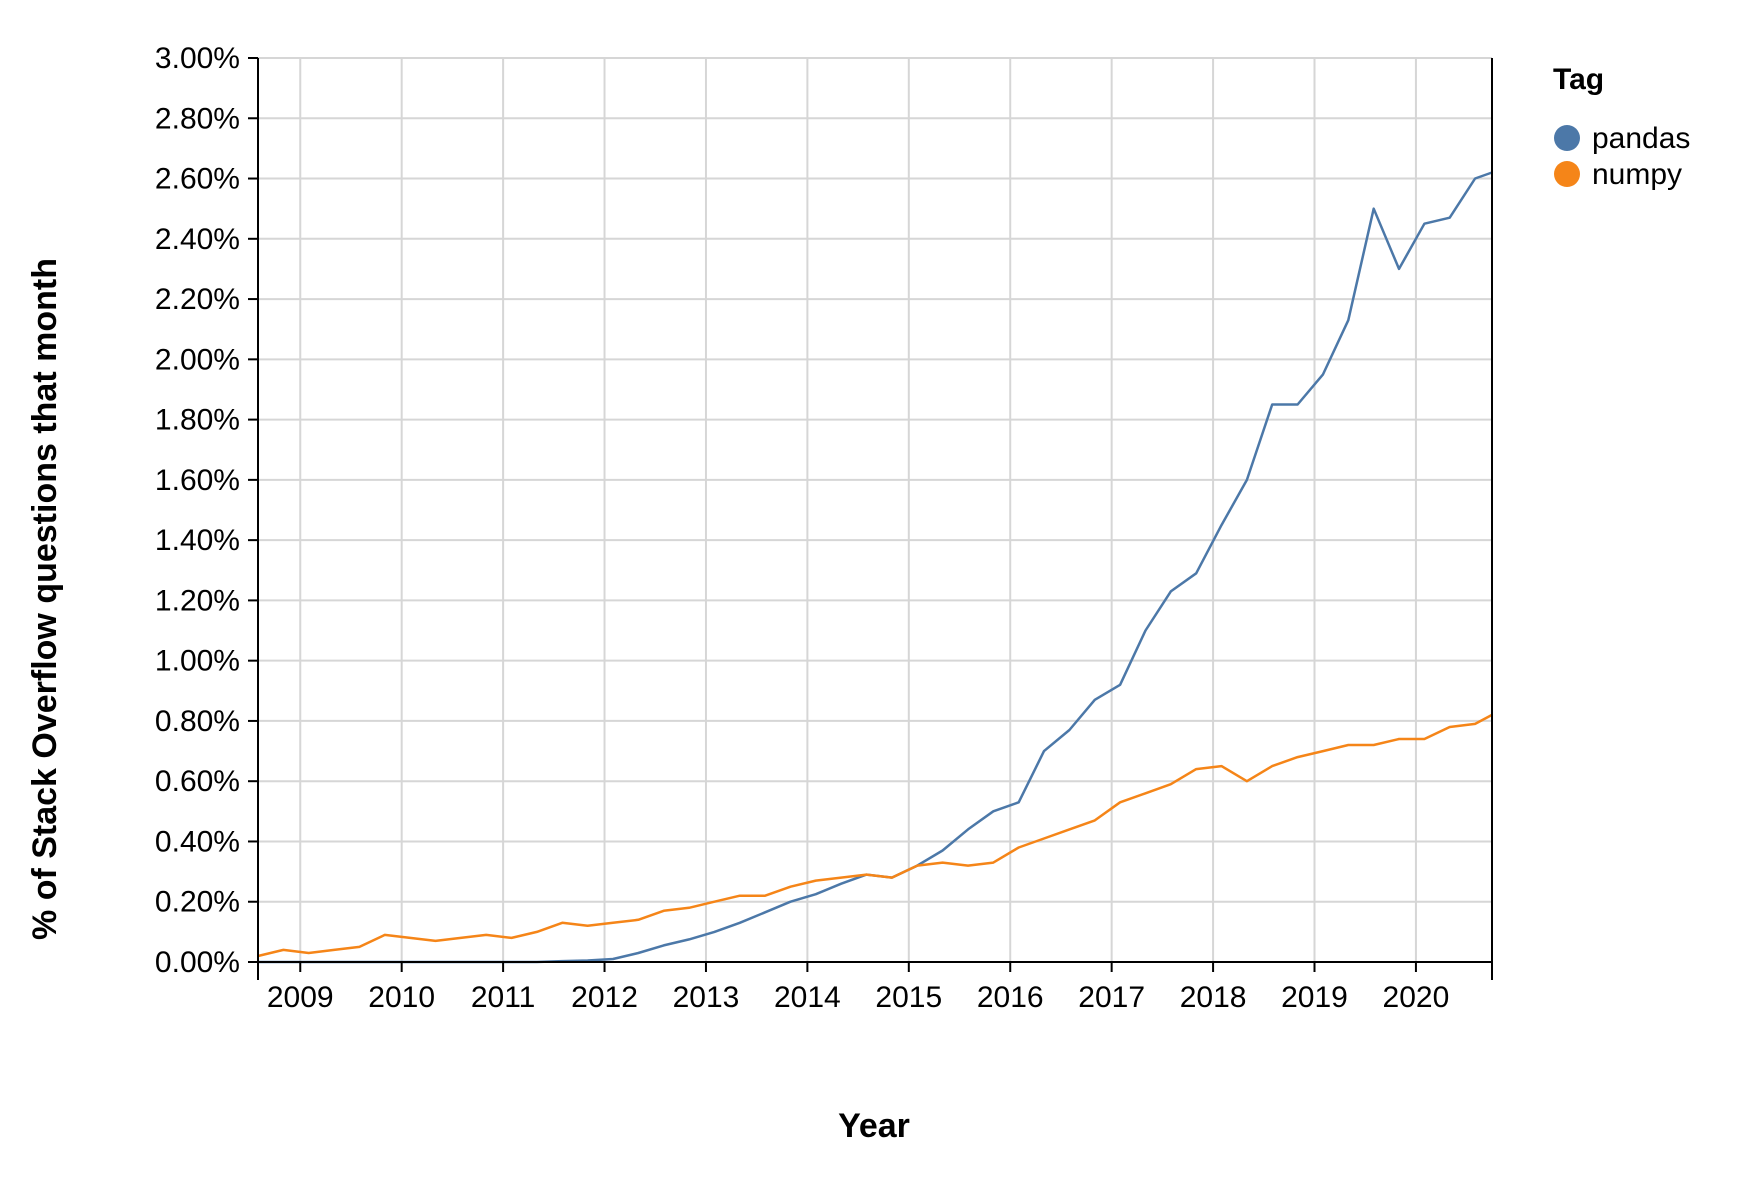  What do you see at coordinates (1111, 997) in the screenshot?
I see `x-tick-label: 2017` at bounding box center [1111, 997].